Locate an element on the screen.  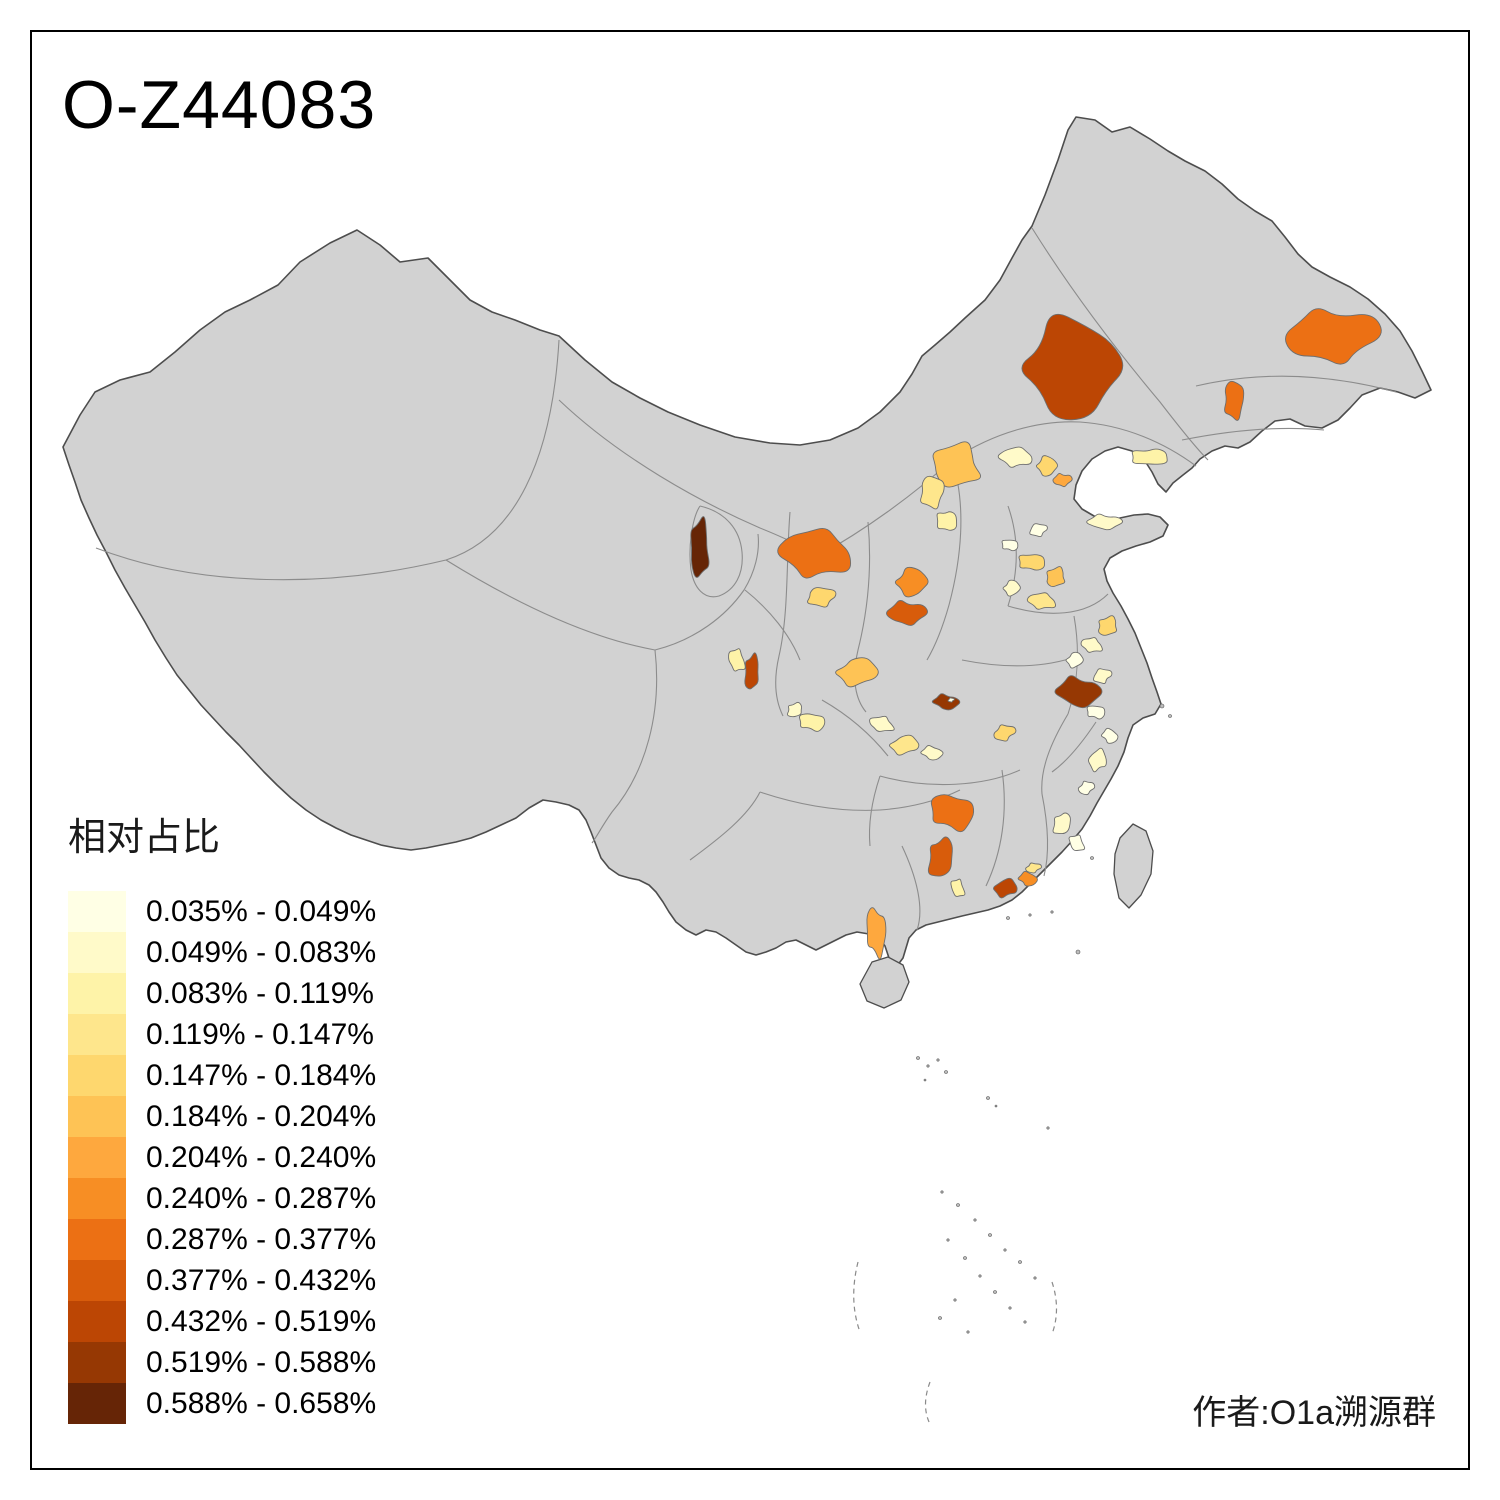
legend-row: 0.083% - 0.119% is located at coordinates (222, 993).